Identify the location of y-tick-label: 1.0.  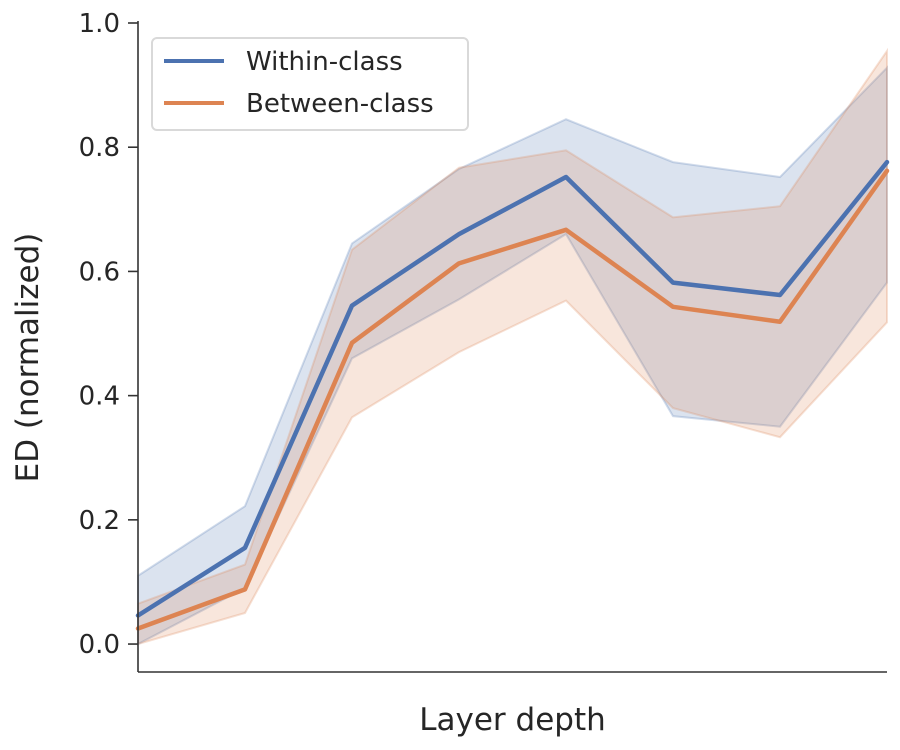
(99, 24).